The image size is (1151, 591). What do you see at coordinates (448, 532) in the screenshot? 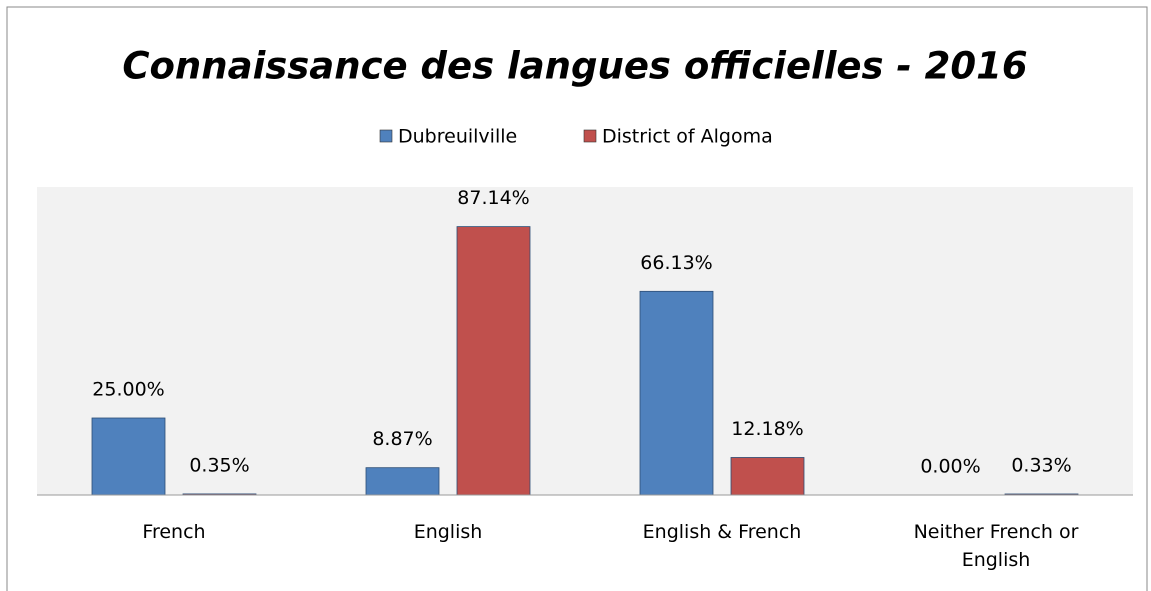
I see `x-tick-label: English` at bounding box center [448, 532].